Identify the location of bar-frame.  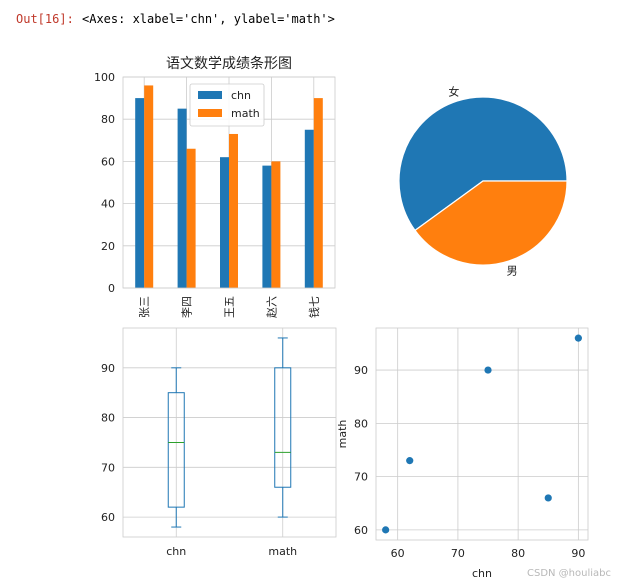
(229, 182).